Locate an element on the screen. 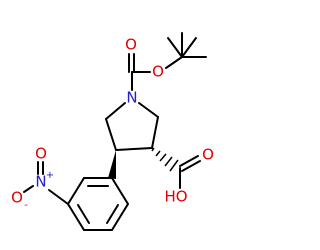 The width and height of the screenshot is (320, 250). wedge-bond is located at coordinates (112, 164).